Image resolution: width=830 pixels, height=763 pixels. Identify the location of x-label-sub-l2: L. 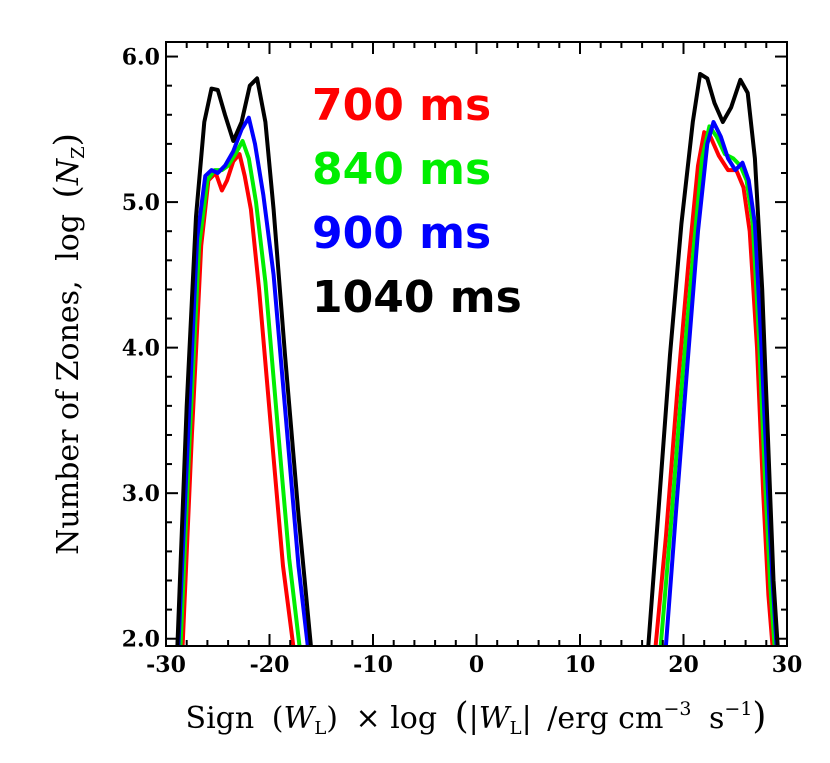
(516, 728).